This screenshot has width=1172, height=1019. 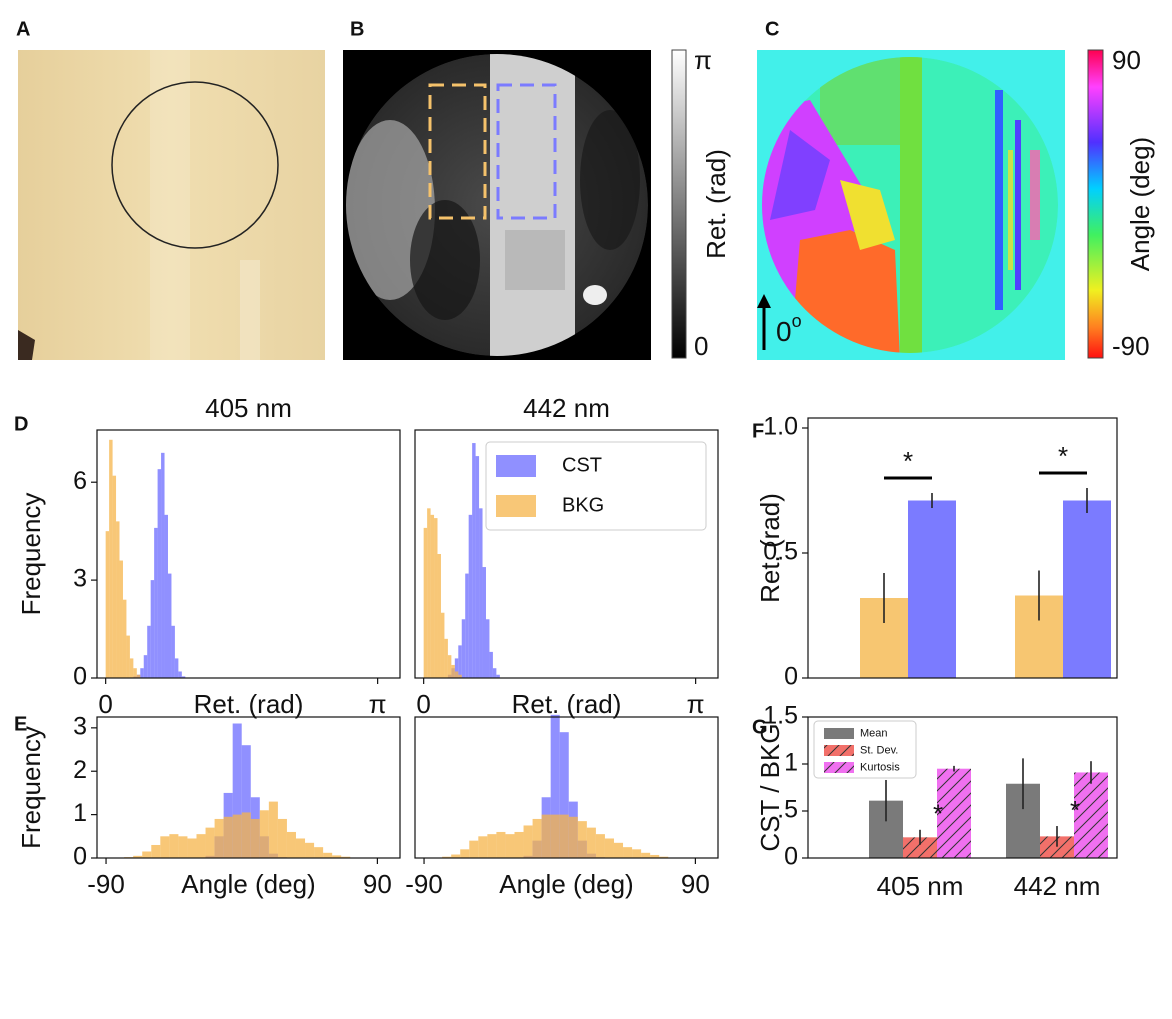 What do you see at coordinates (582, 465) in the screenshot?
I see `legend-label: CST` at bounding box center [582, 465].